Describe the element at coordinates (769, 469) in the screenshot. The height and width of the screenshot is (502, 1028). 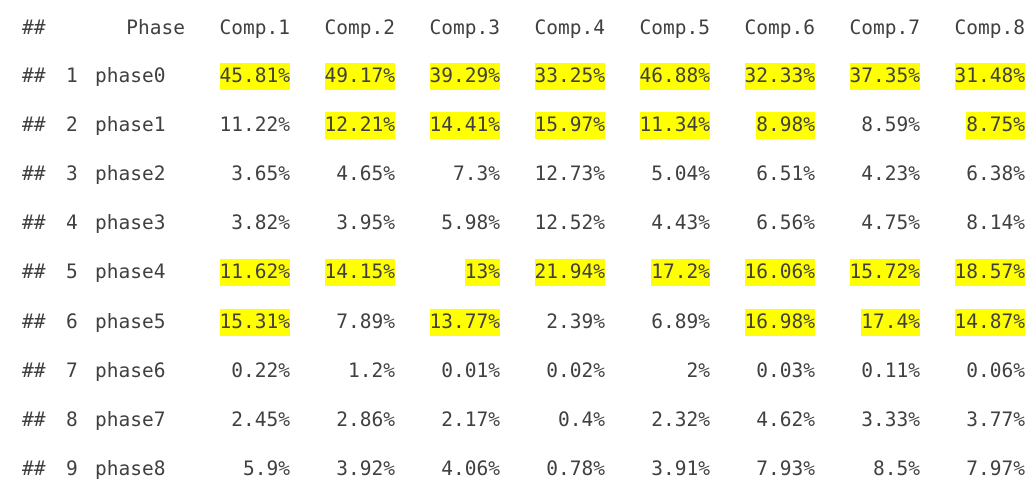
I see `value-cell-comp6: 7.93%` at that location.